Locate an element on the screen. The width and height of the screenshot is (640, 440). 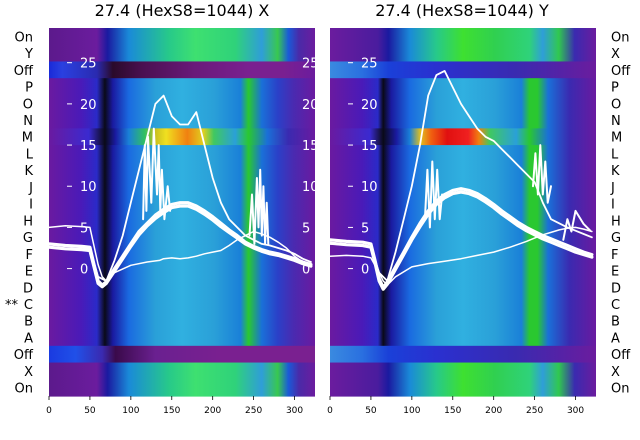
overlay-tick-label: 0 is located at coordinates (365, 270).